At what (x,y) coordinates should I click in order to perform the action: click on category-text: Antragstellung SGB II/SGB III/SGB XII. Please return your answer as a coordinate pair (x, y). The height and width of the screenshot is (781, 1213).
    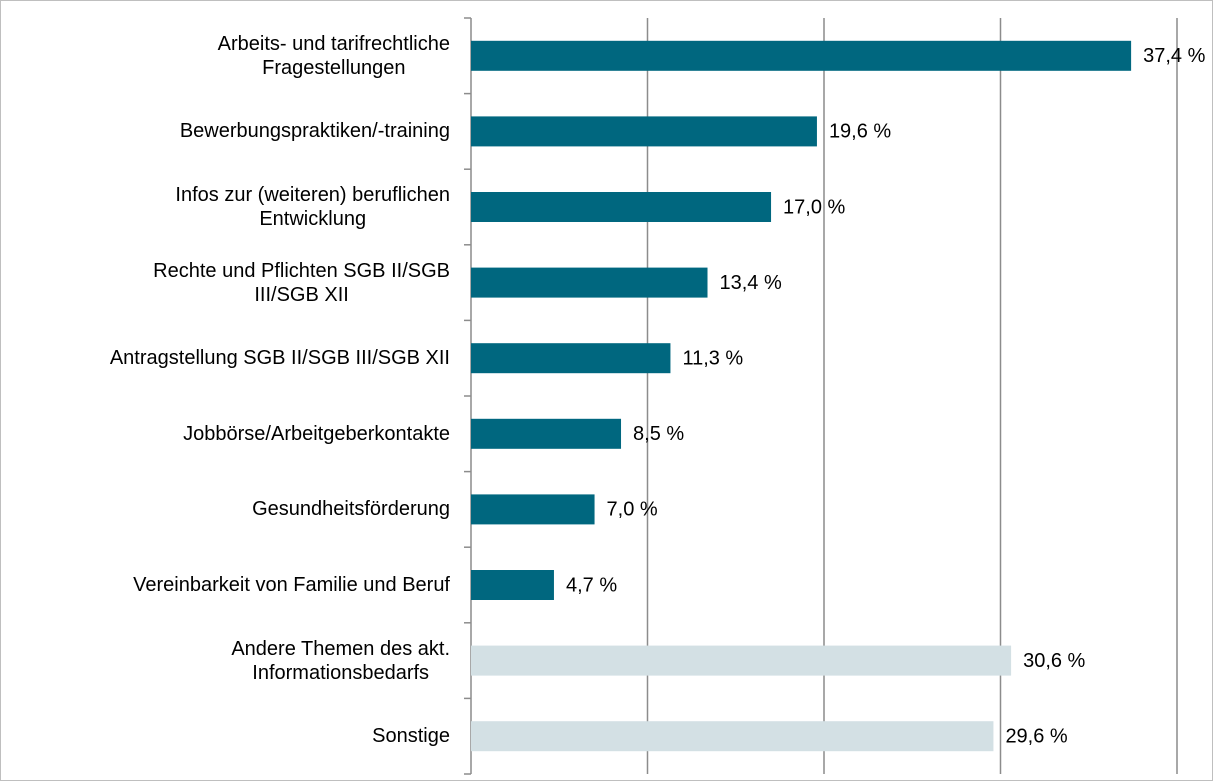
    Looking at the image, I should click on (279, 358).